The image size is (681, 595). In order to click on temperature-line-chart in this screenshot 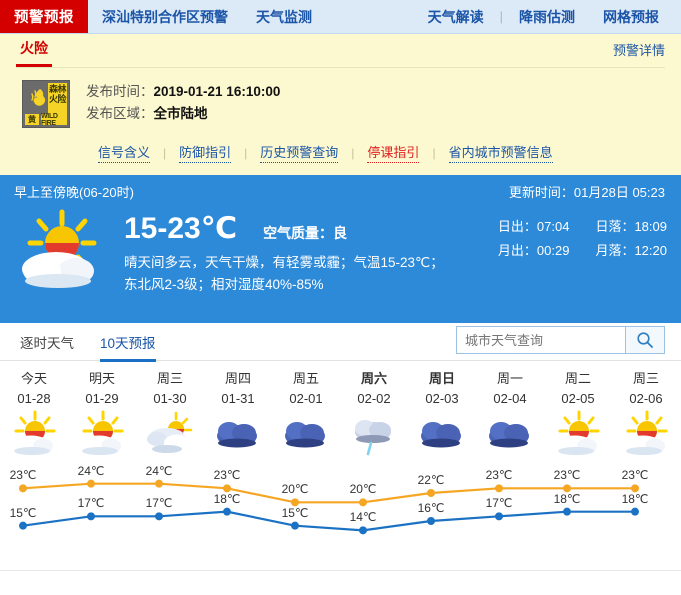, I will do `click(329, 507)`.